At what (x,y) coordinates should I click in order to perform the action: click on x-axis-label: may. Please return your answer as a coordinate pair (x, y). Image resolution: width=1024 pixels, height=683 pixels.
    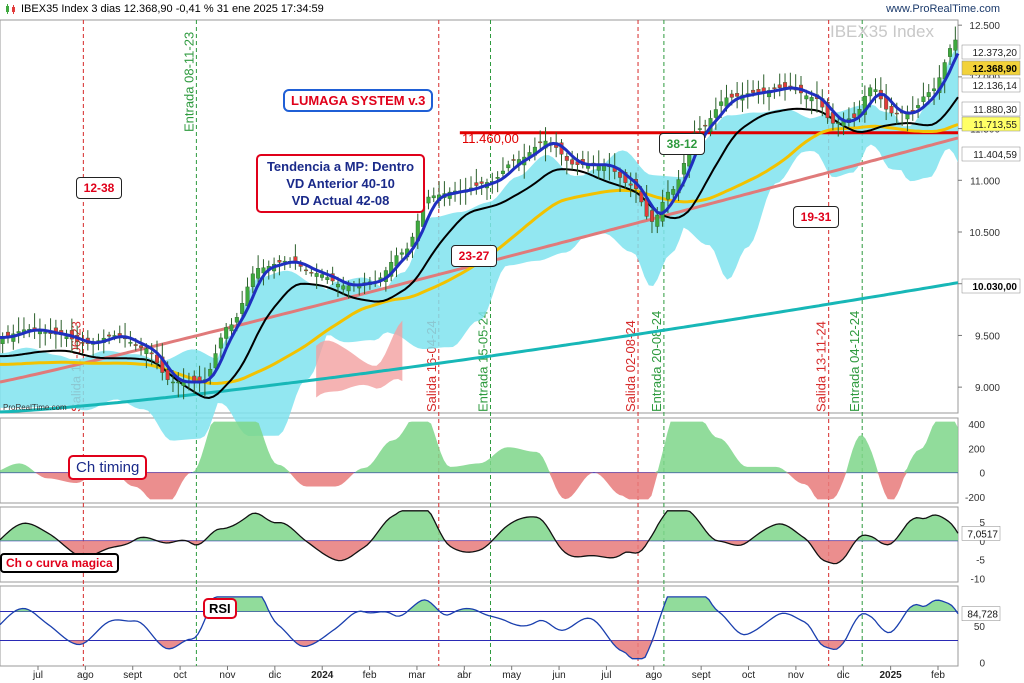
    Looking at the image, I should click on (511, 675).